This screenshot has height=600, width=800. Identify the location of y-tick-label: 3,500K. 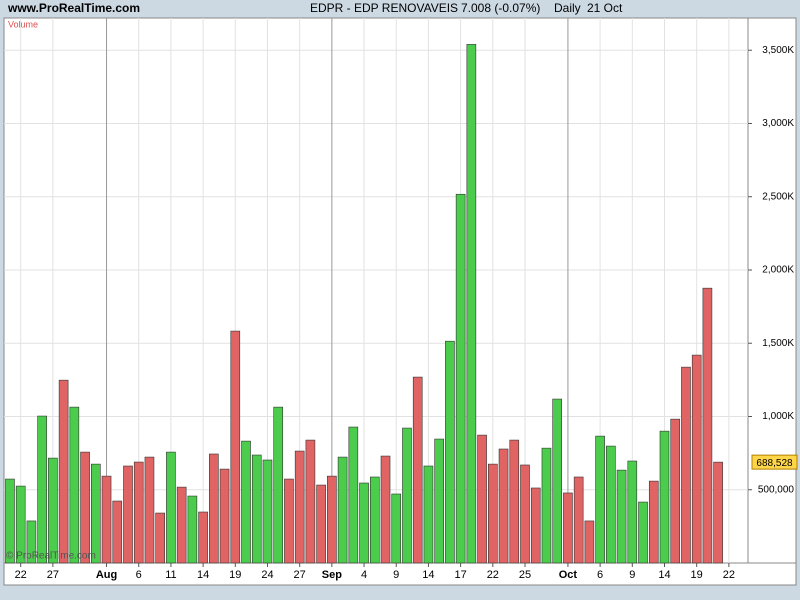
(778, 50).